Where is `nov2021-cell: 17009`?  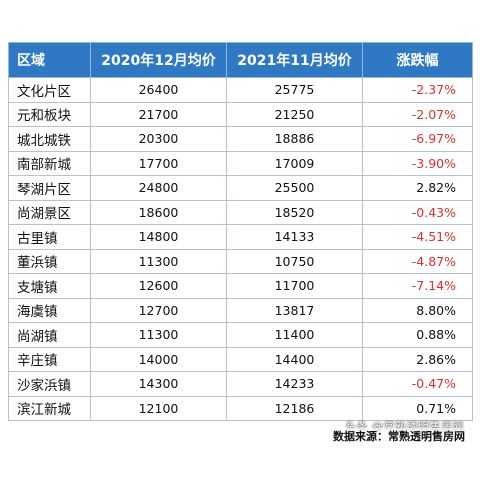 nov2021-cell: 17009 is located at coordinates (294, 163).